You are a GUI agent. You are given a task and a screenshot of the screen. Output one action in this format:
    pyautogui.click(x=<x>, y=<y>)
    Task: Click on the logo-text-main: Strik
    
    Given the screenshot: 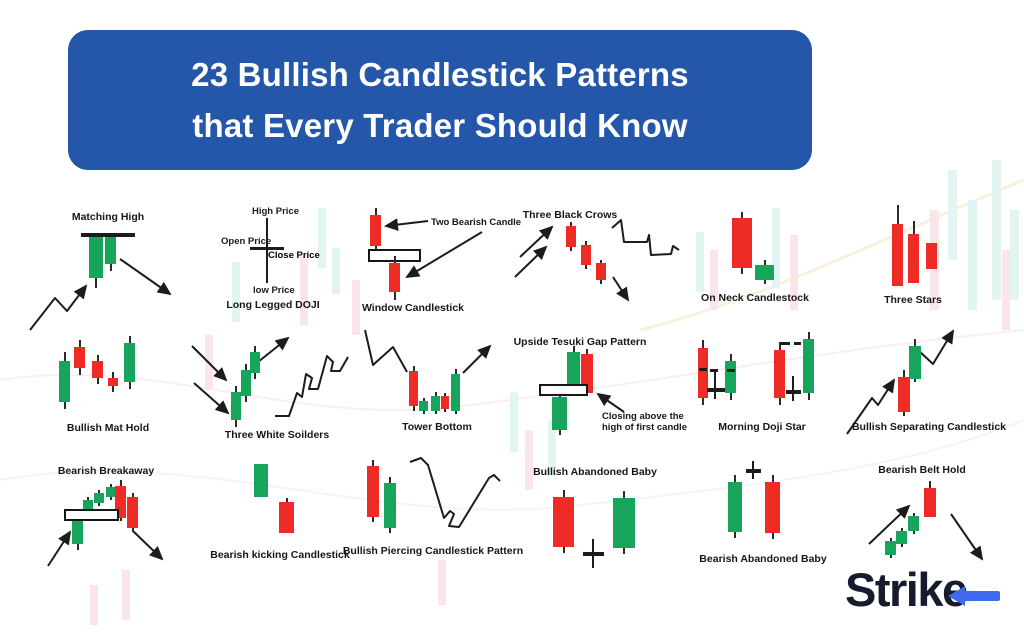 What is the action you would take?
    pyautogui.click(x=894, y=589)
    